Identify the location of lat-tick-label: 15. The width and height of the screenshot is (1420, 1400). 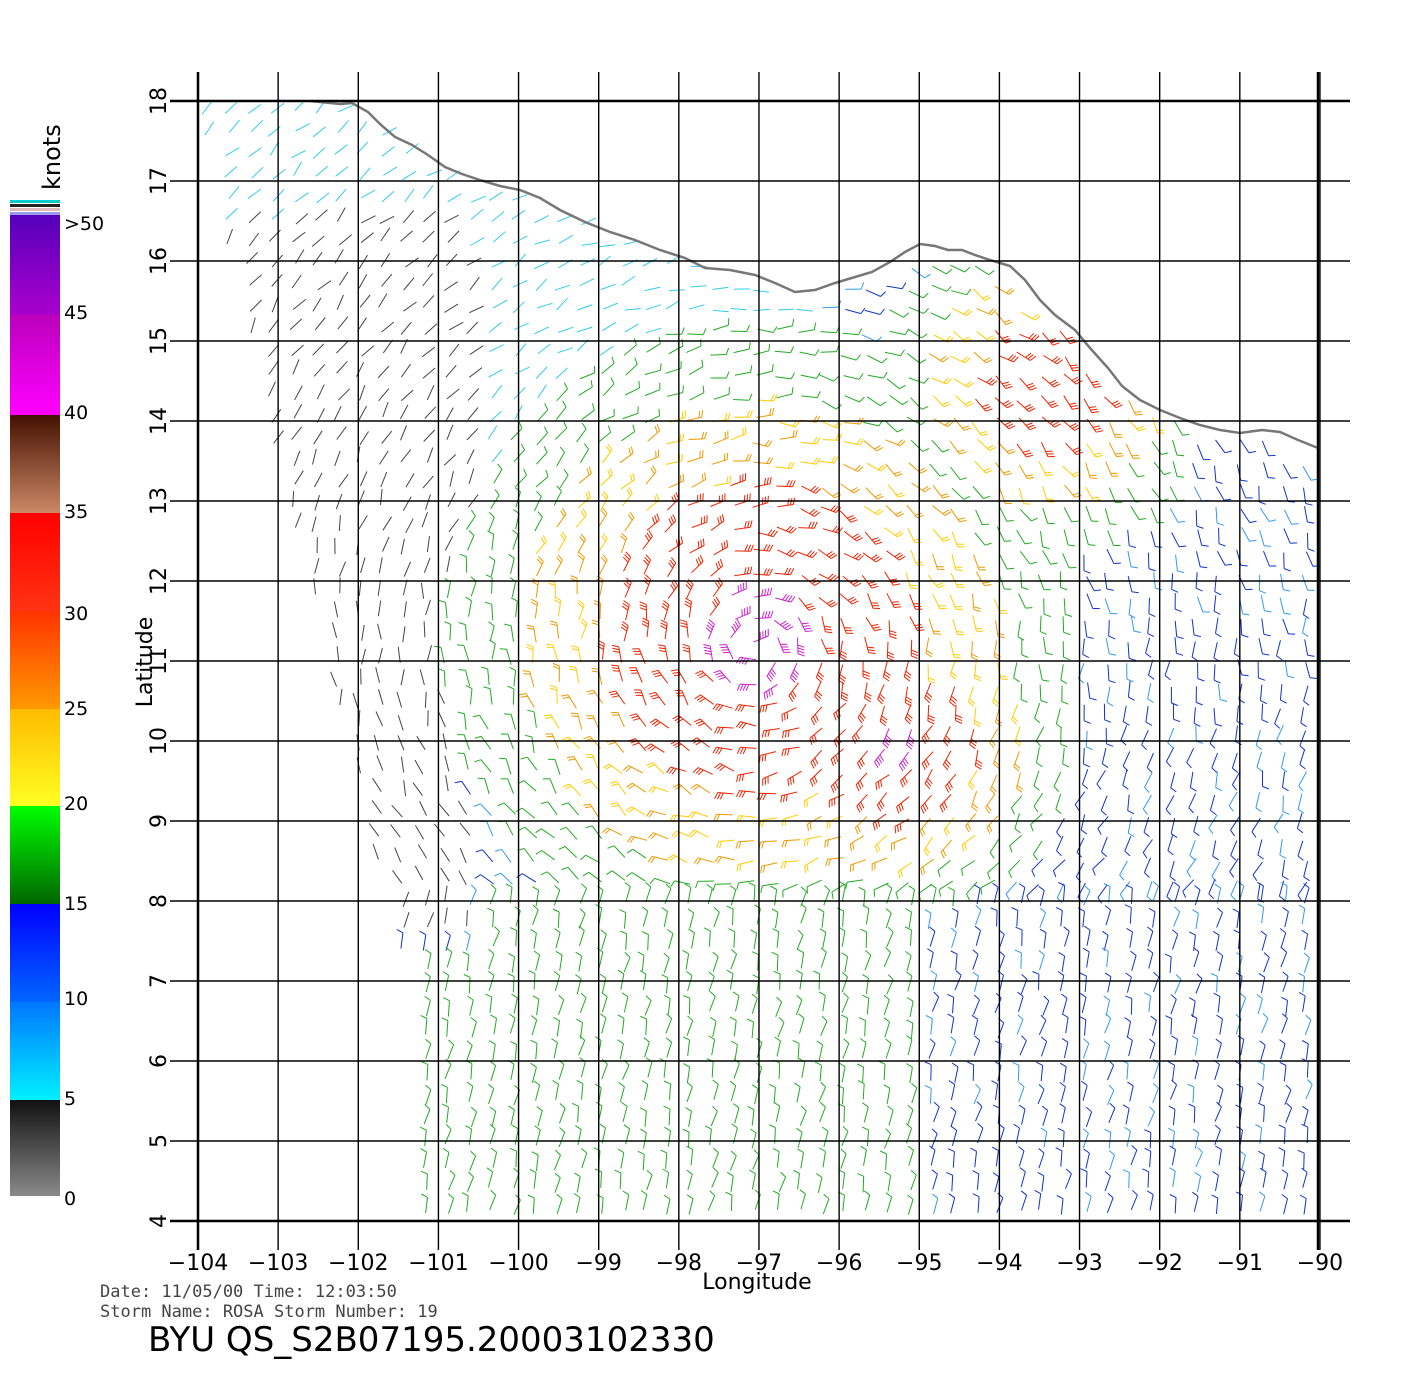
(159, 341).